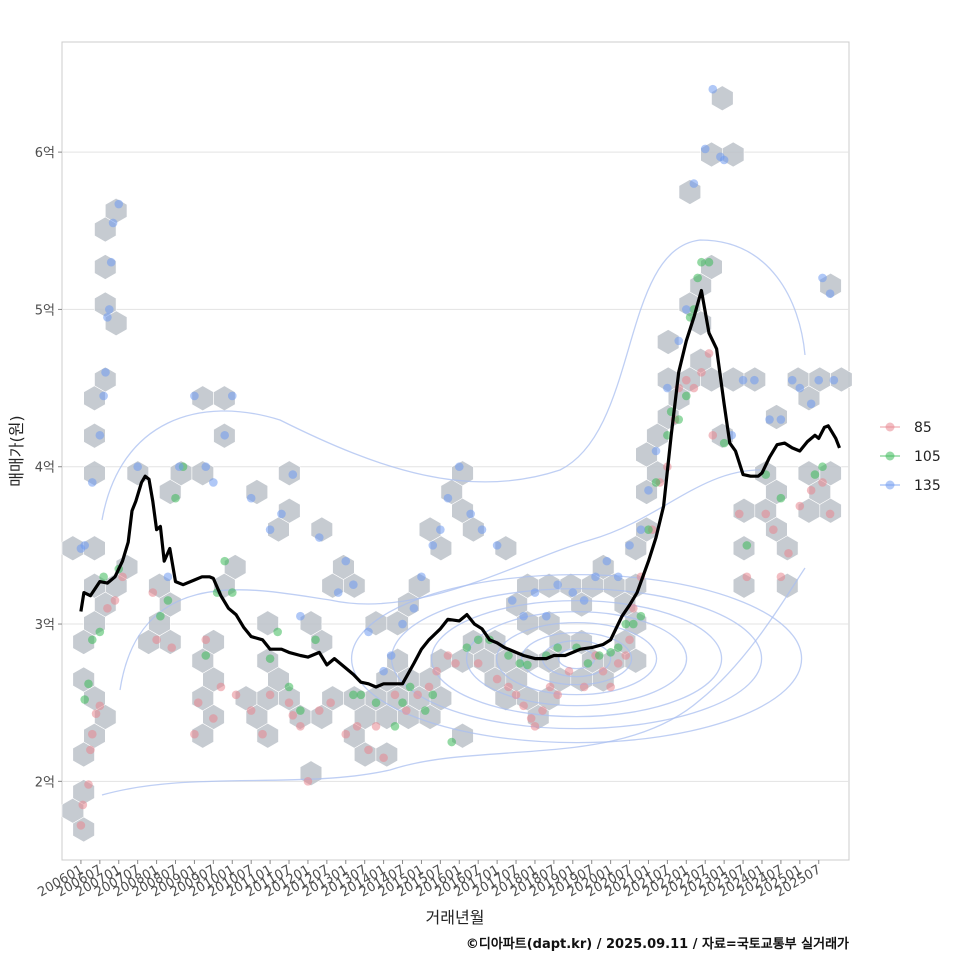 The width and height of the screenshot is (960, 960). I want to click on density-contour, so click(576, 658).